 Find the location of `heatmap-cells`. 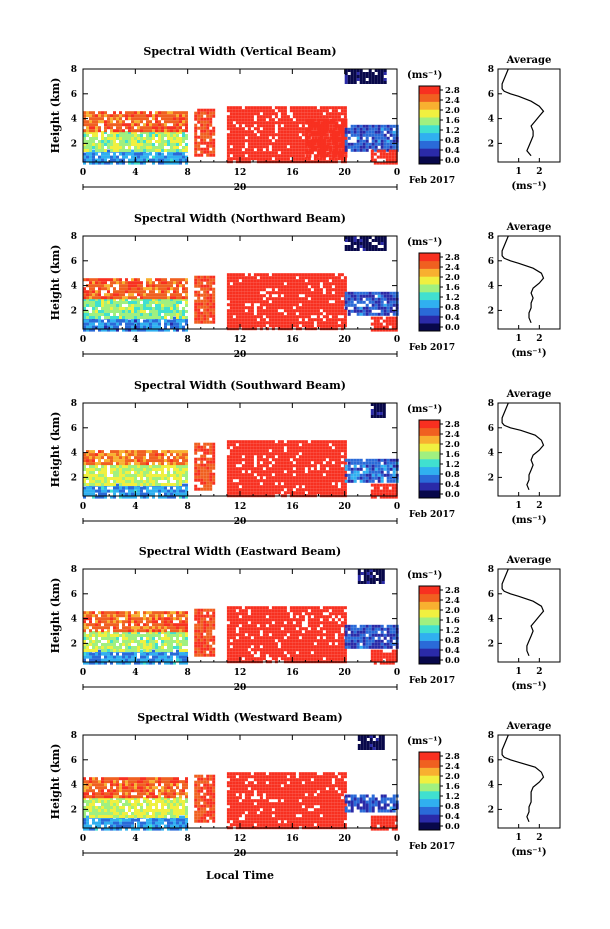

heatmap-cells is located at coordinates (241, 117).